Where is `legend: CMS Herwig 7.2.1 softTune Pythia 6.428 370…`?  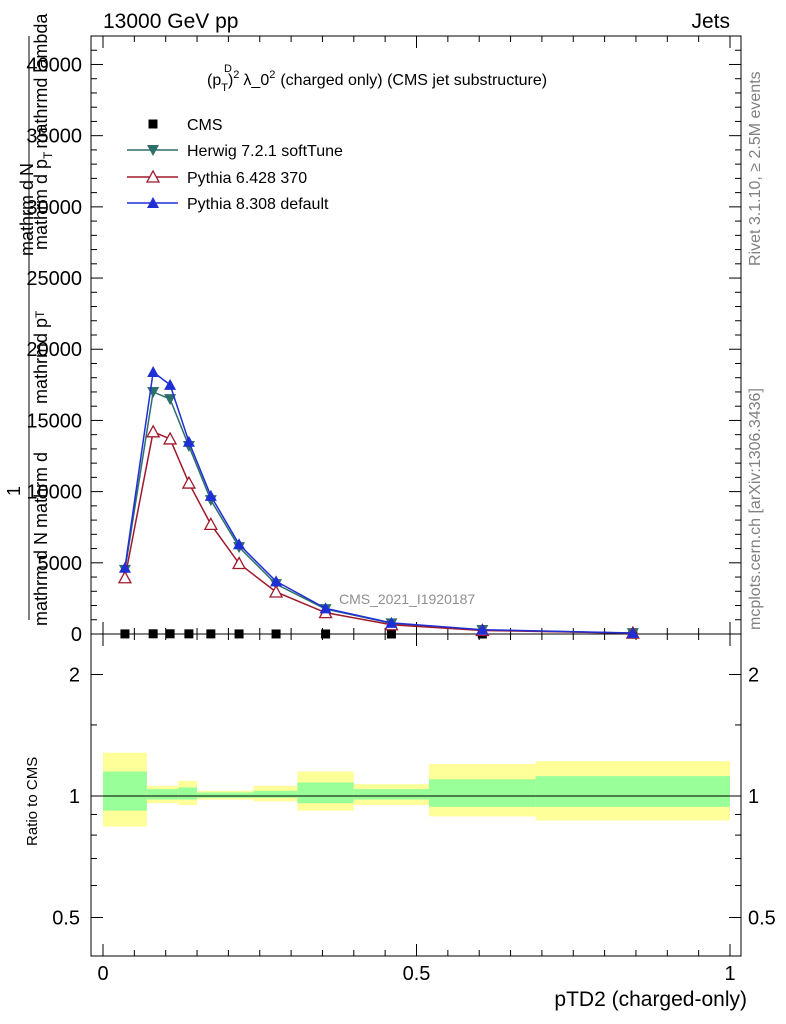 legend: CMS Herwig 7.2.1 softTune Pythia 6.428 370… is located at coordinates (235, 165).